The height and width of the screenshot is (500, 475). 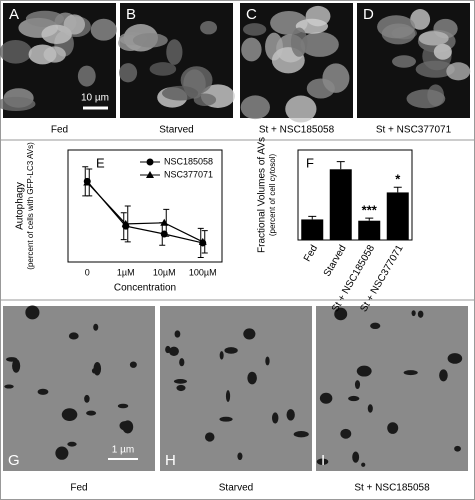 What do you see at coordinates (131, 14) in the screenshot?
I see `panel-letter: B` at bounding box center [131, 14].